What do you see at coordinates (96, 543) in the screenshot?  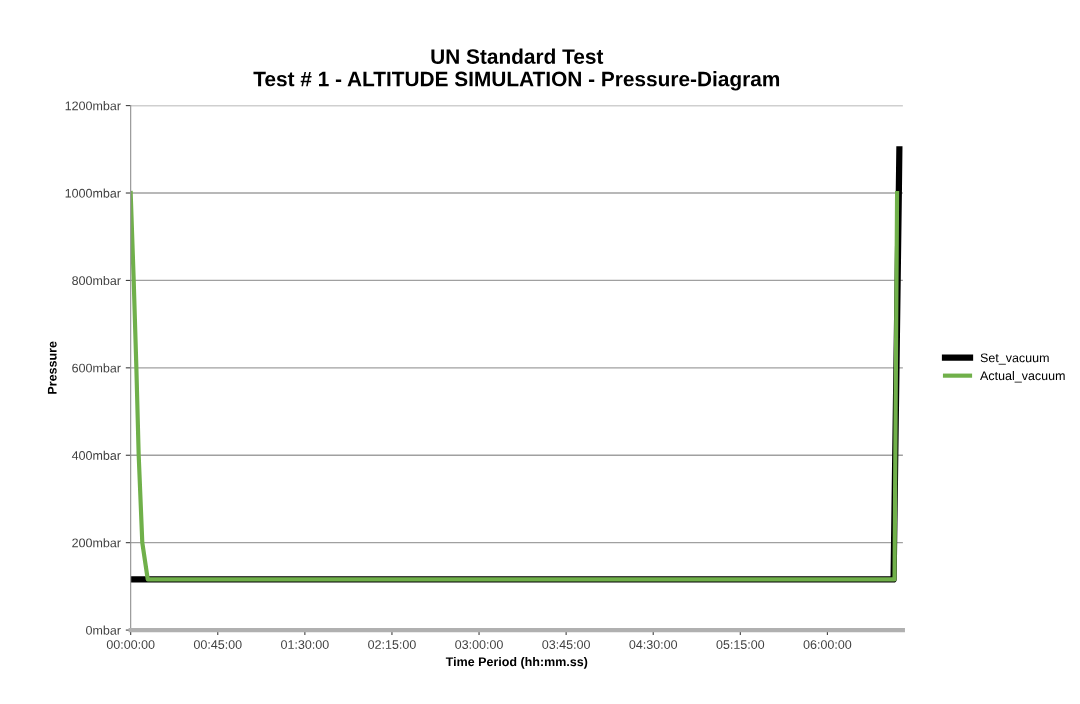 I see `y-tick-label: 200mbar` at bounding box center [96, 543].